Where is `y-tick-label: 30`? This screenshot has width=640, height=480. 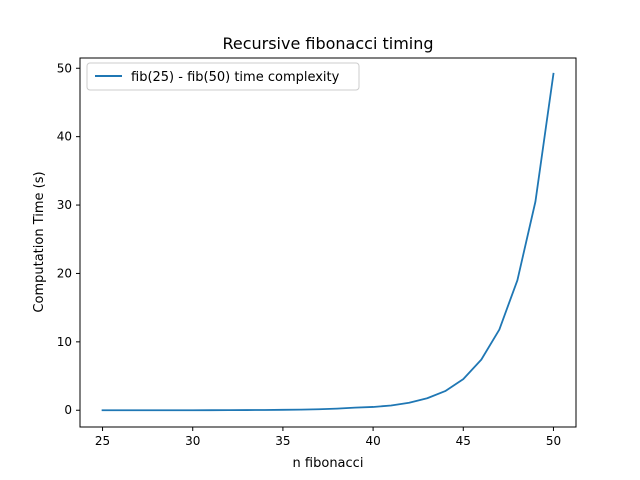
y-tick-label: 30 is located at coordinates (64, 205).